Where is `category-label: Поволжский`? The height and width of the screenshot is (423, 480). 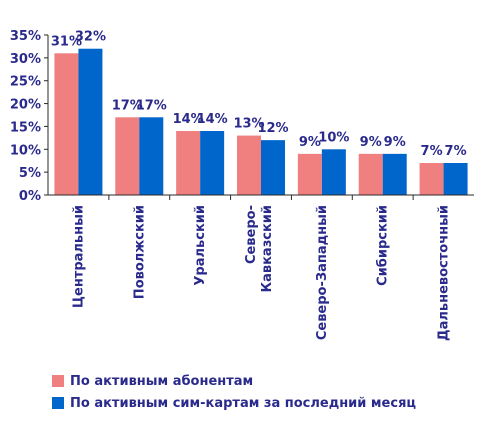 category-label: Поволжский is located at coordinates (139, 252).